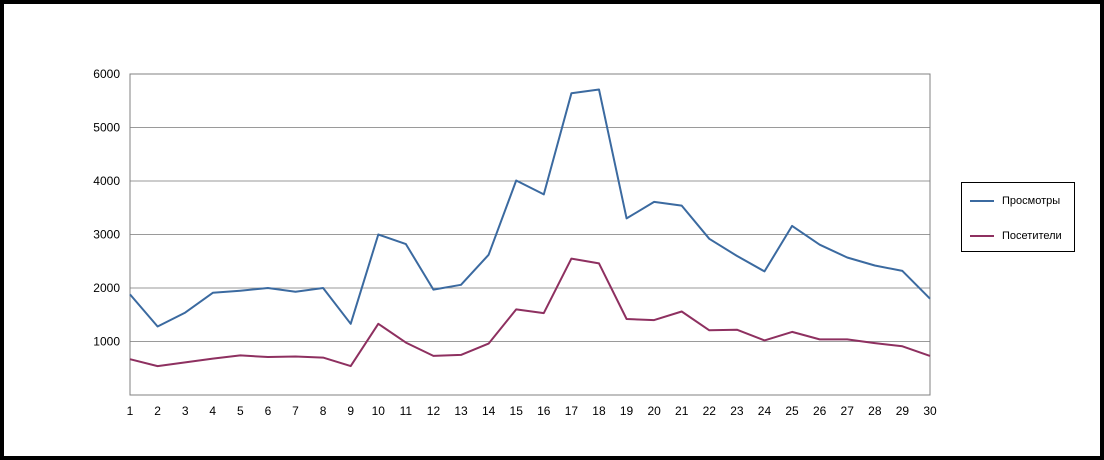  What do you see at coordinates (875, 411) in the screenshot?
I see `x-tick-label: 28` at bounding box center [875, 411].